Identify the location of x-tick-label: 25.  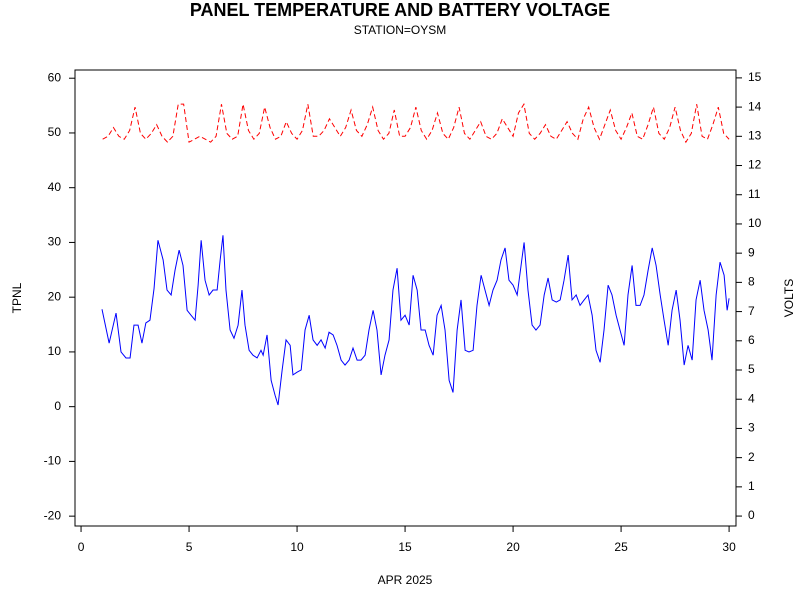
(621, 547).